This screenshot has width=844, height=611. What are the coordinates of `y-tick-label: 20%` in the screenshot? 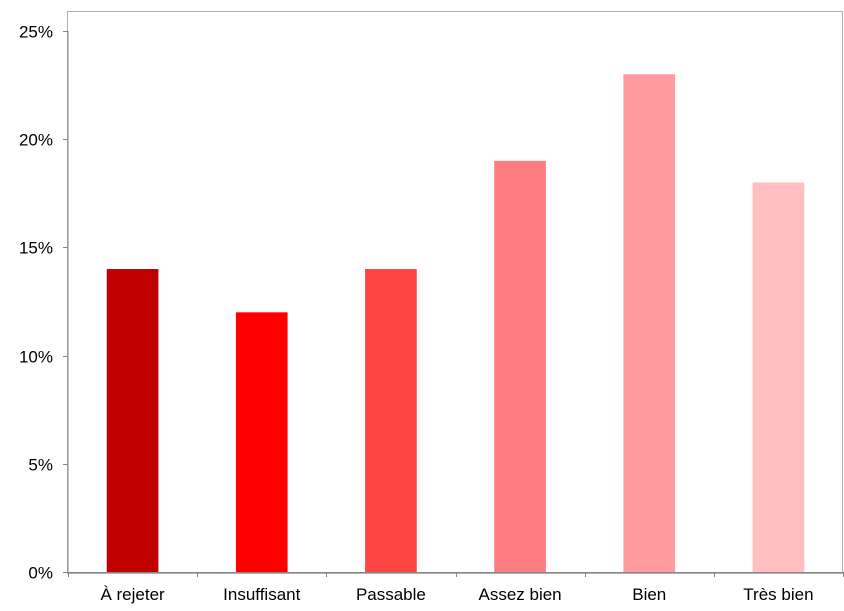 It's located at (36, 140).